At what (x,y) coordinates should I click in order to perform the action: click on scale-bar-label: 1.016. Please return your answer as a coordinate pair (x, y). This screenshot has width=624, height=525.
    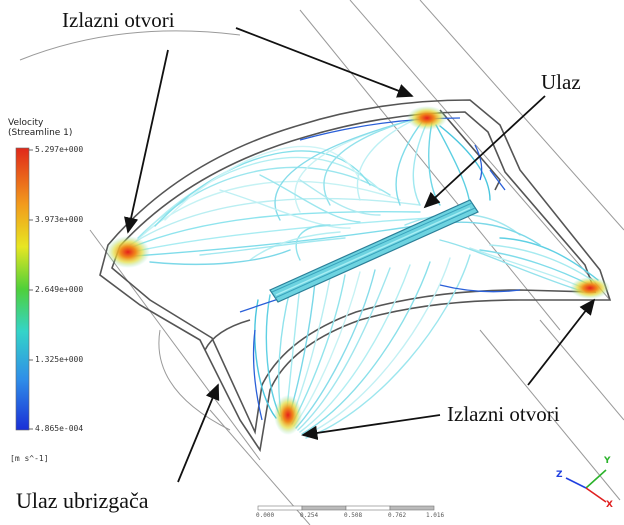
    Looking at the image, I should click on (435, 515).